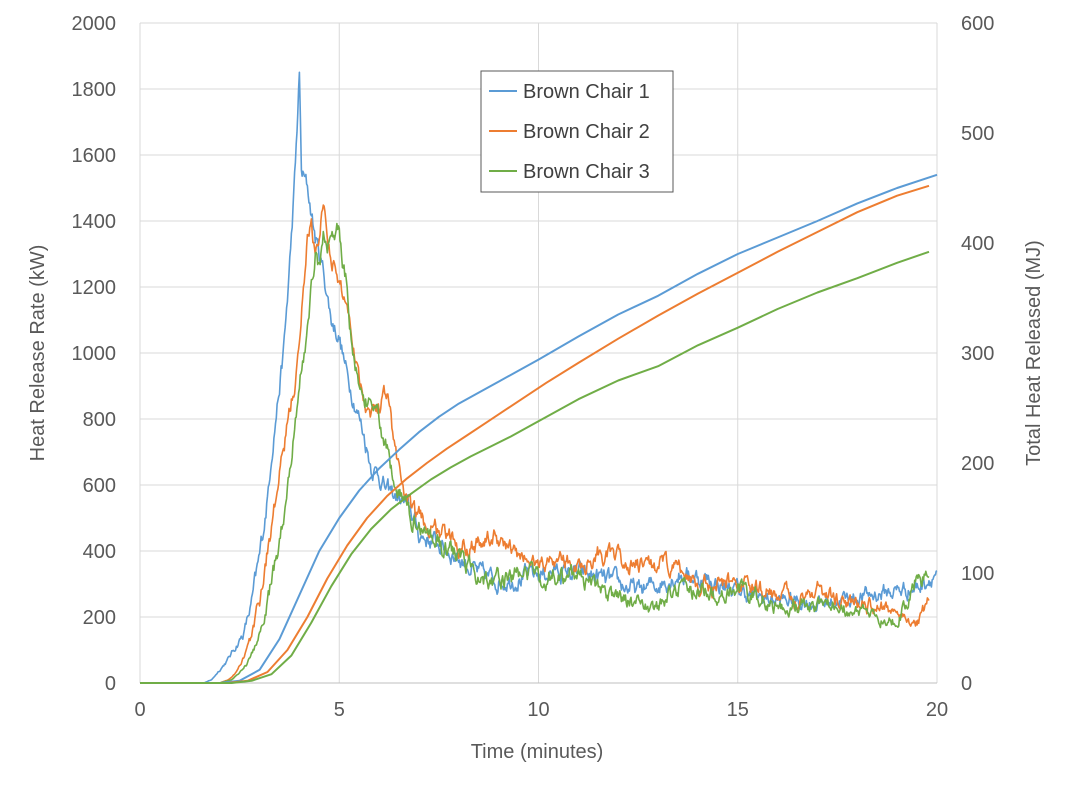 The image size is (1083, 786). I want to click on legend-entry-label: Brown Chair 2, so click(586, 132).